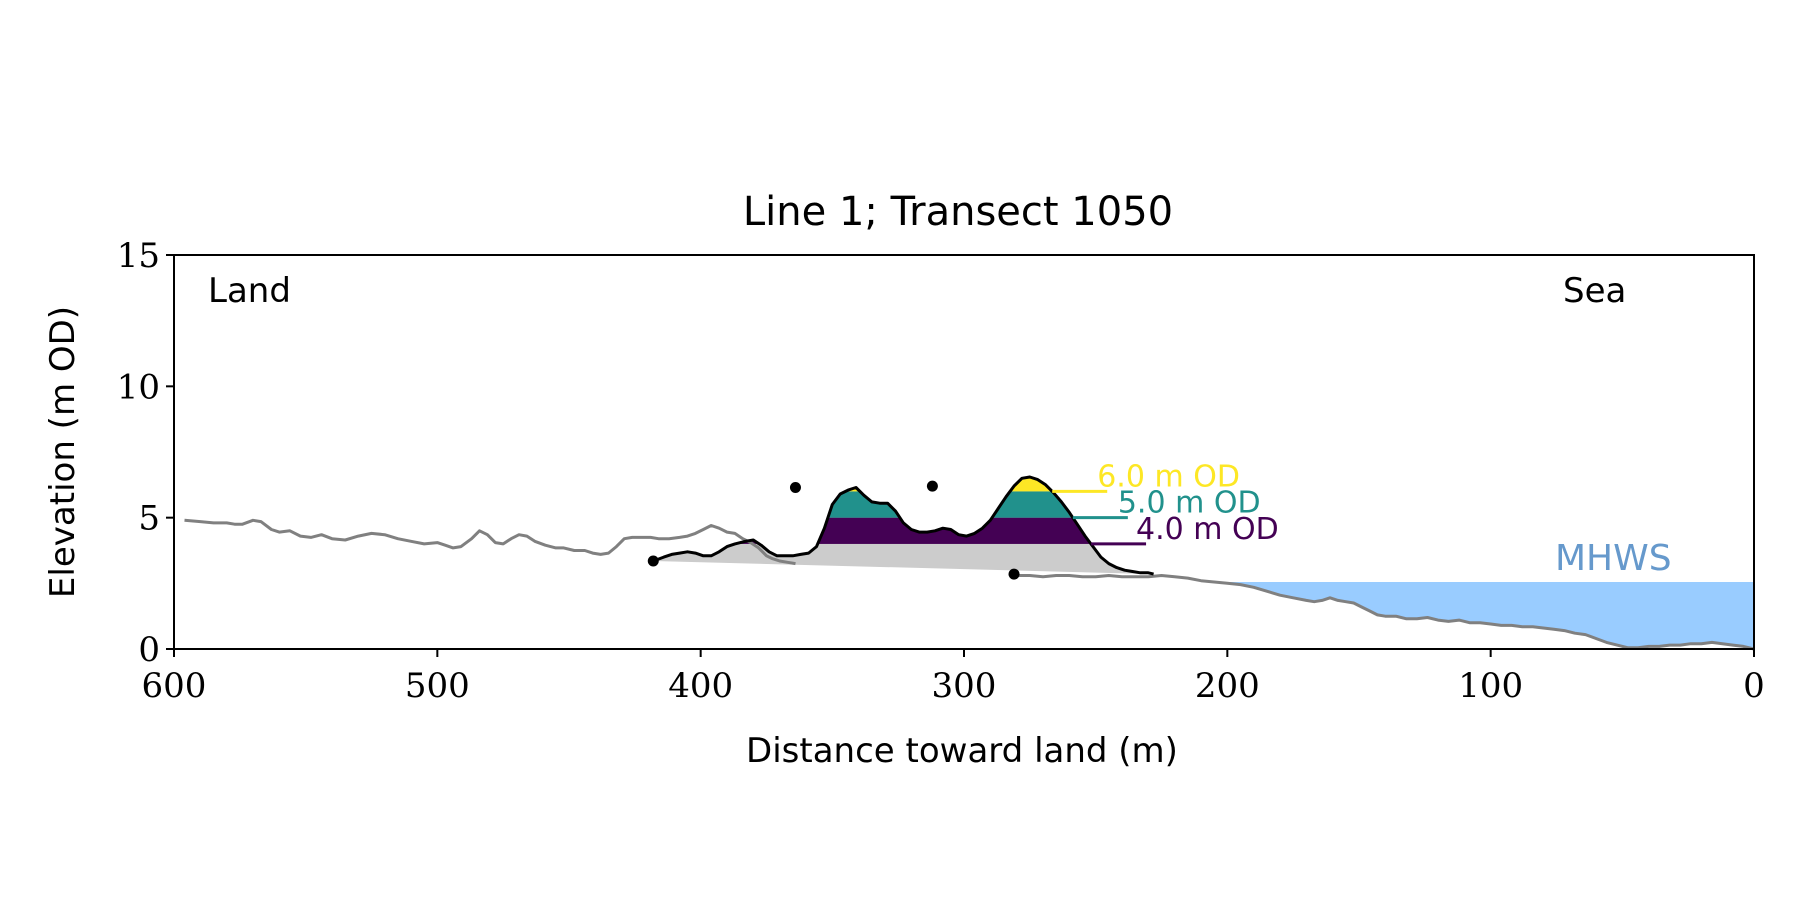  I want to click on beach-profile-seaward, so click(1381, 611).